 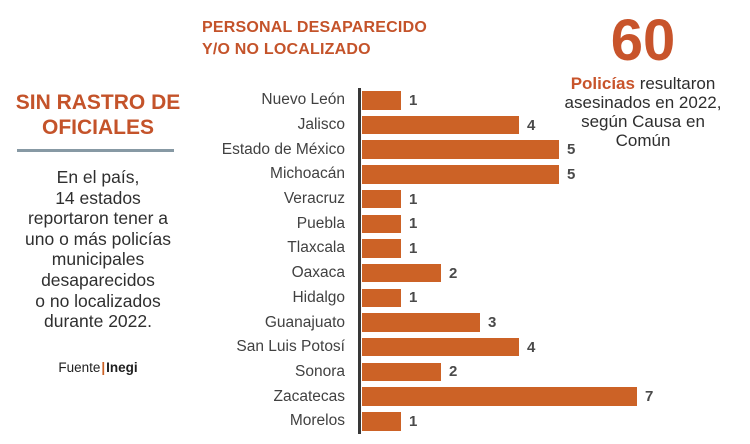 What do you see at coordinates (602, 83) in the screenshot?
I see `stat-caption-highlight: Policías` at bounding box center [602, 83].